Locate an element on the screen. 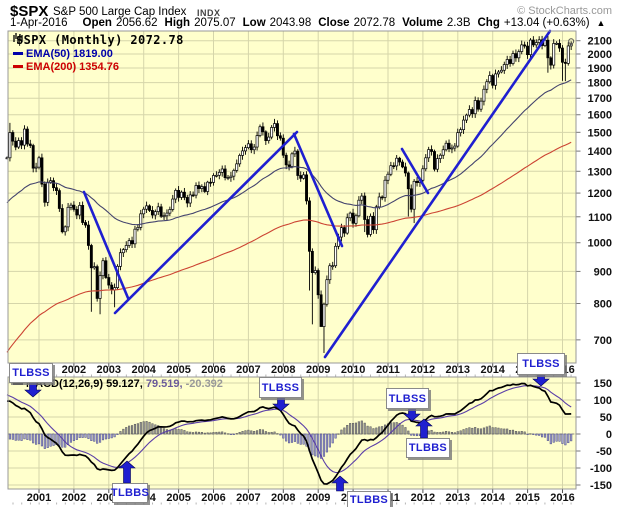 The width and height of the screenshot is (620, 507). main-y-tick-label: 1500 is located at coordinates (600, 133).